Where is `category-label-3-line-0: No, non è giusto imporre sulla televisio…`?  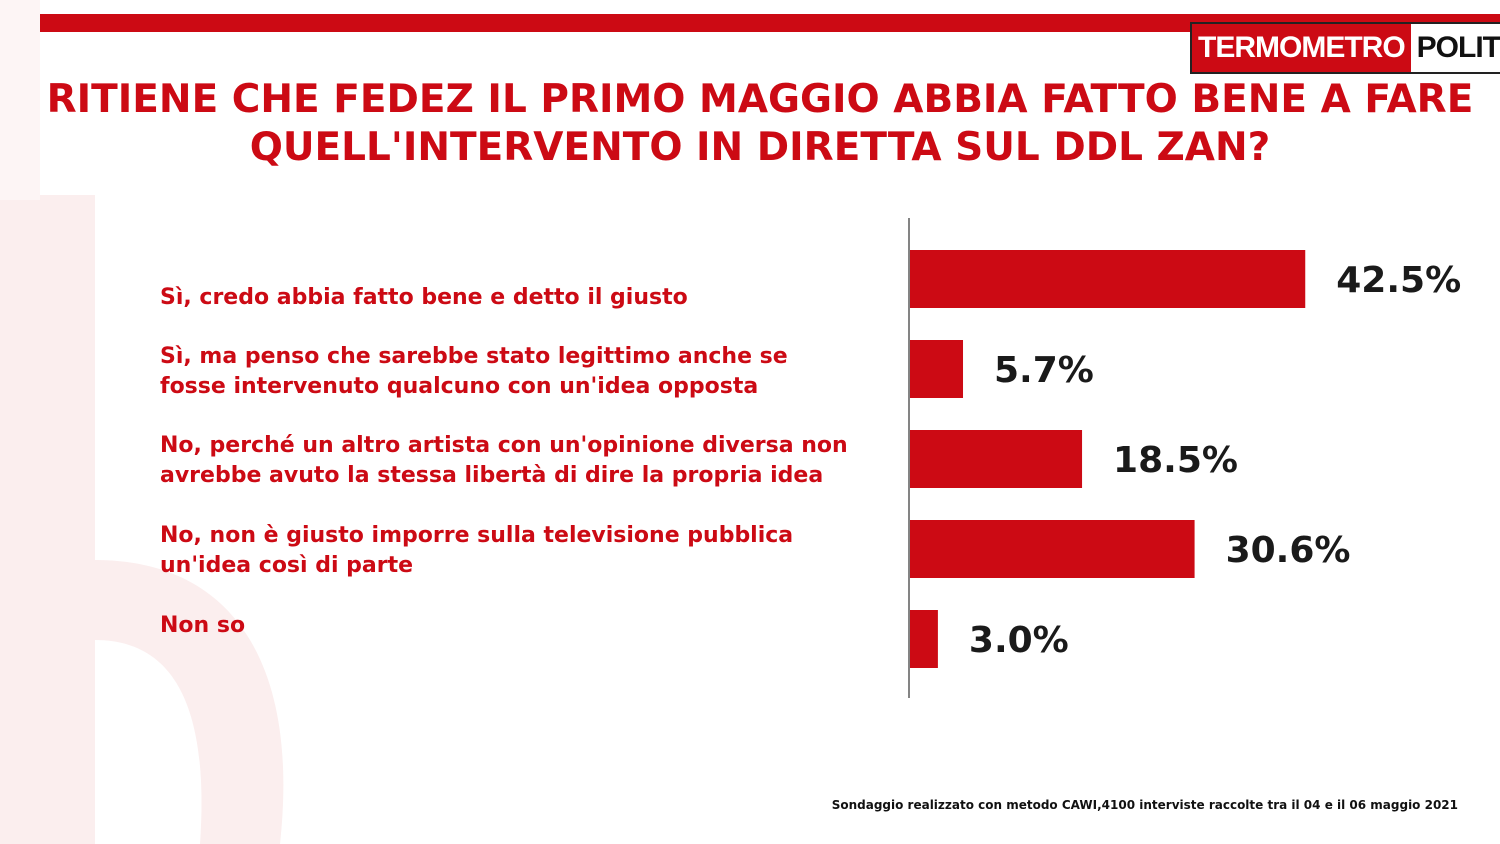 category-label-3-line-0: No, non è giusto imporre sulla televisio… is located at coordinates (477, 535).